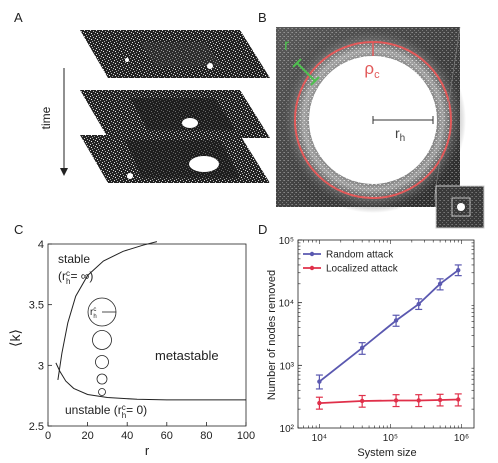 The width and height of the screenshot is (498, 463). I want to click on x-tick-label-d: 10⁴, so click(319, 438).